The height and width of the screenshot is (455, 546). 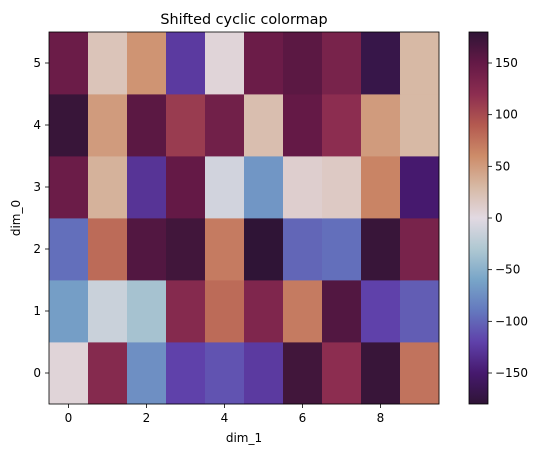 I want to click on y-tick-label: 3, so click(x=37, y=187).